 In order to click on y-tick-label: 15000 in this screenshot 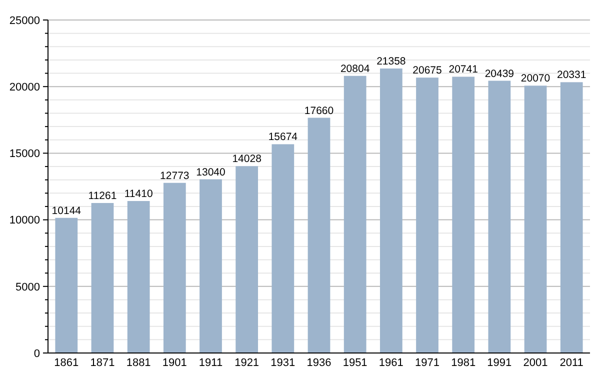, I will do `click(24, 154)`.